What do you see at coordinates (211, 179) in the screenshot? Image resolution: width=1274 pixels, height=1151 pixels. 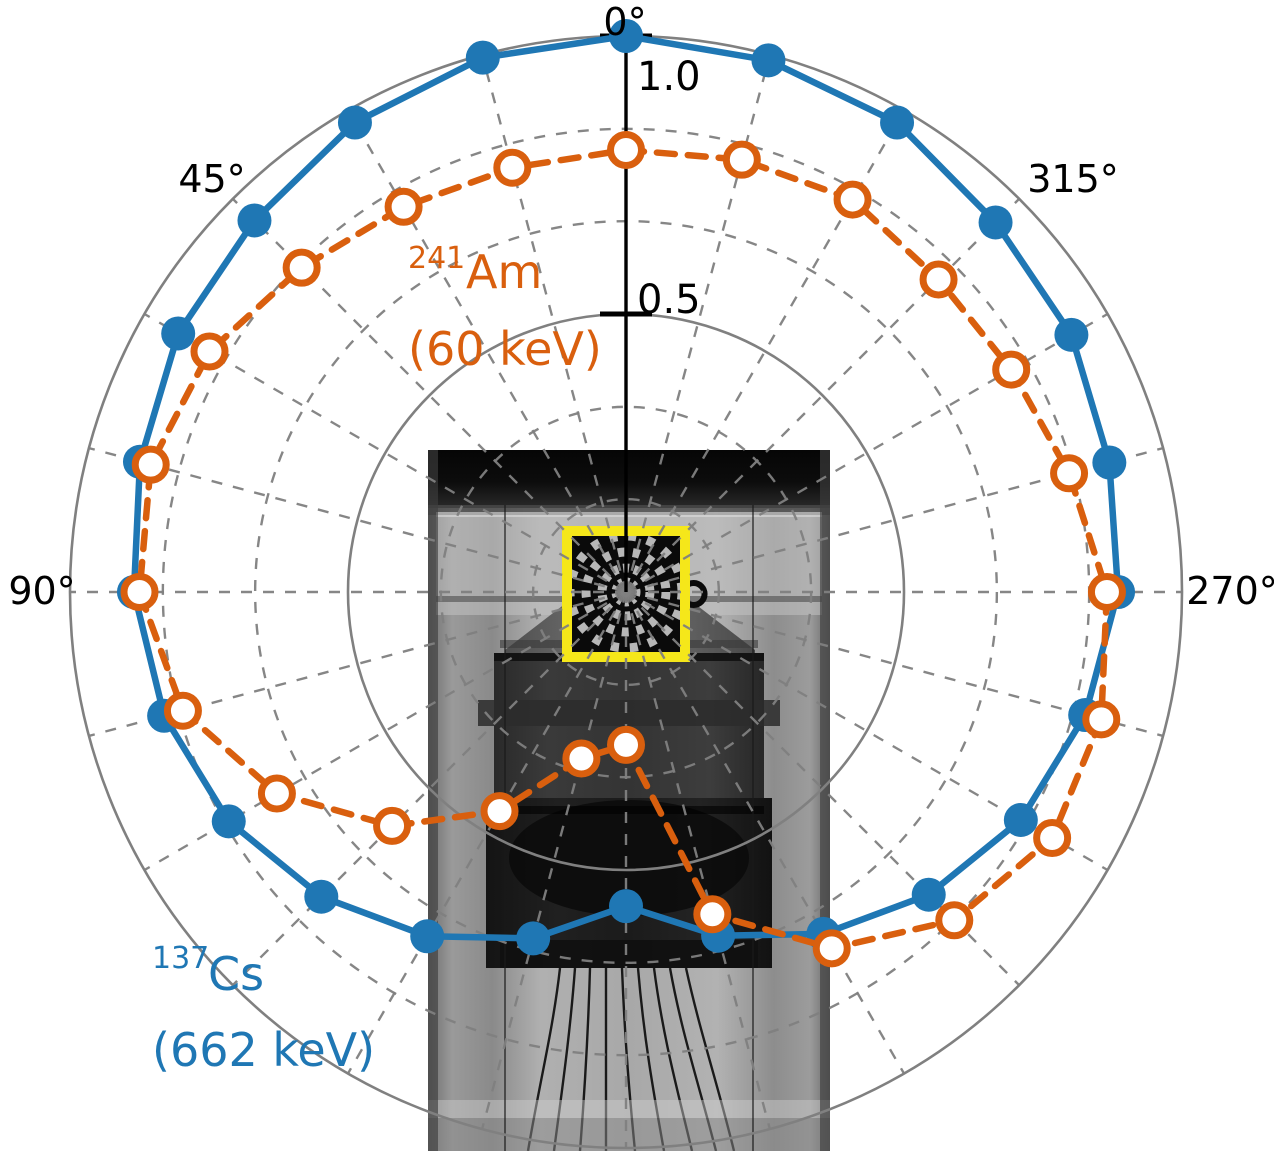 I see `angle-tick-45: 45°` at bounding box center [211, 179].